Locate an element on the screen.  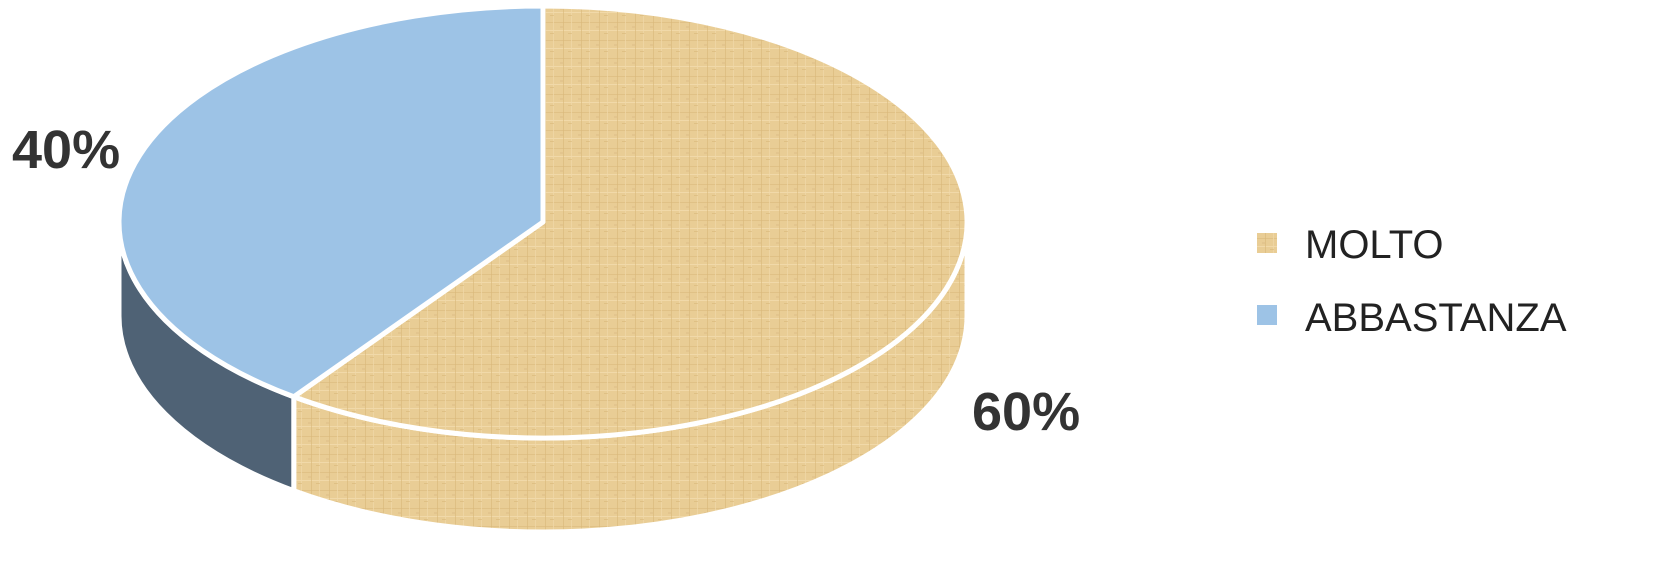
legend-item-molto: MOLTO is located at coordinates (1350, 245).